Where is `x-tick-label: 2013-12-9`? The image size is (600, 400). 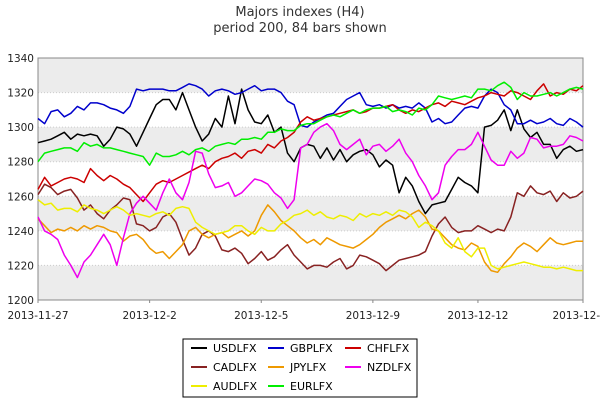
x-tick-label: 2013-12-9 is located at coordinates (373, 316).